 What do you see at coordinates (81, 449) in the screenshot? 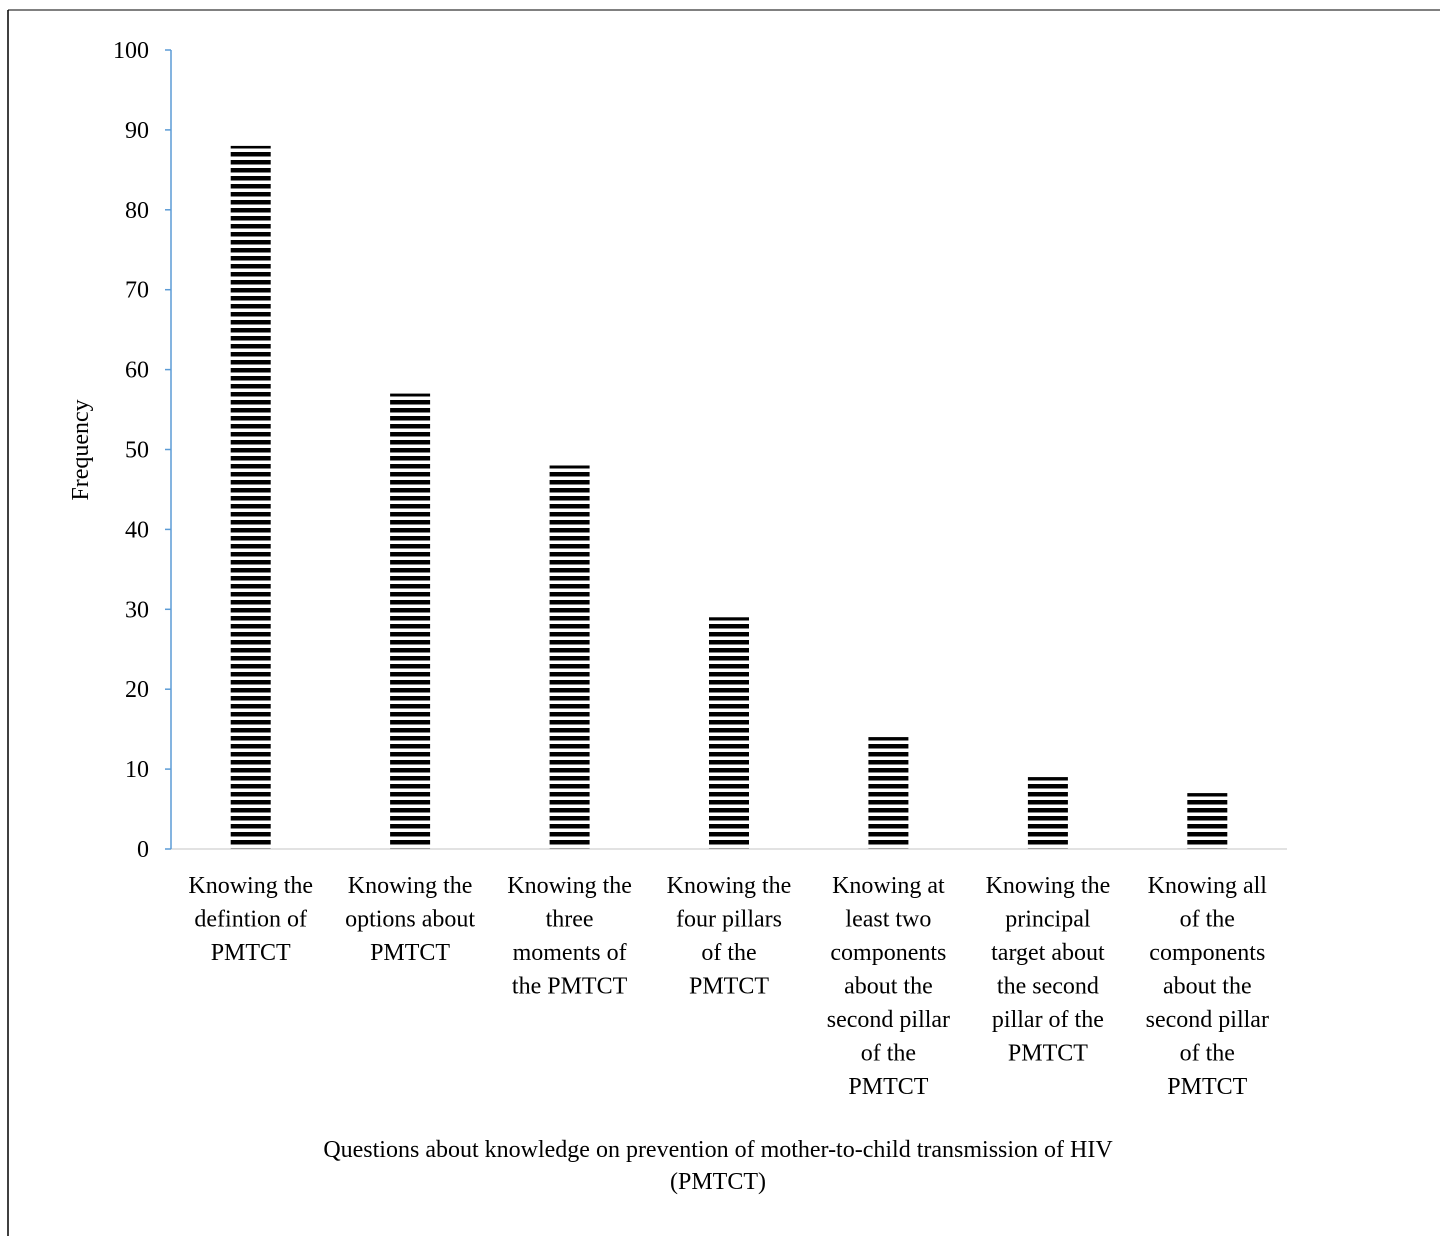
I see `y-axis-title: Frequency` at bounding box center [81, 449].